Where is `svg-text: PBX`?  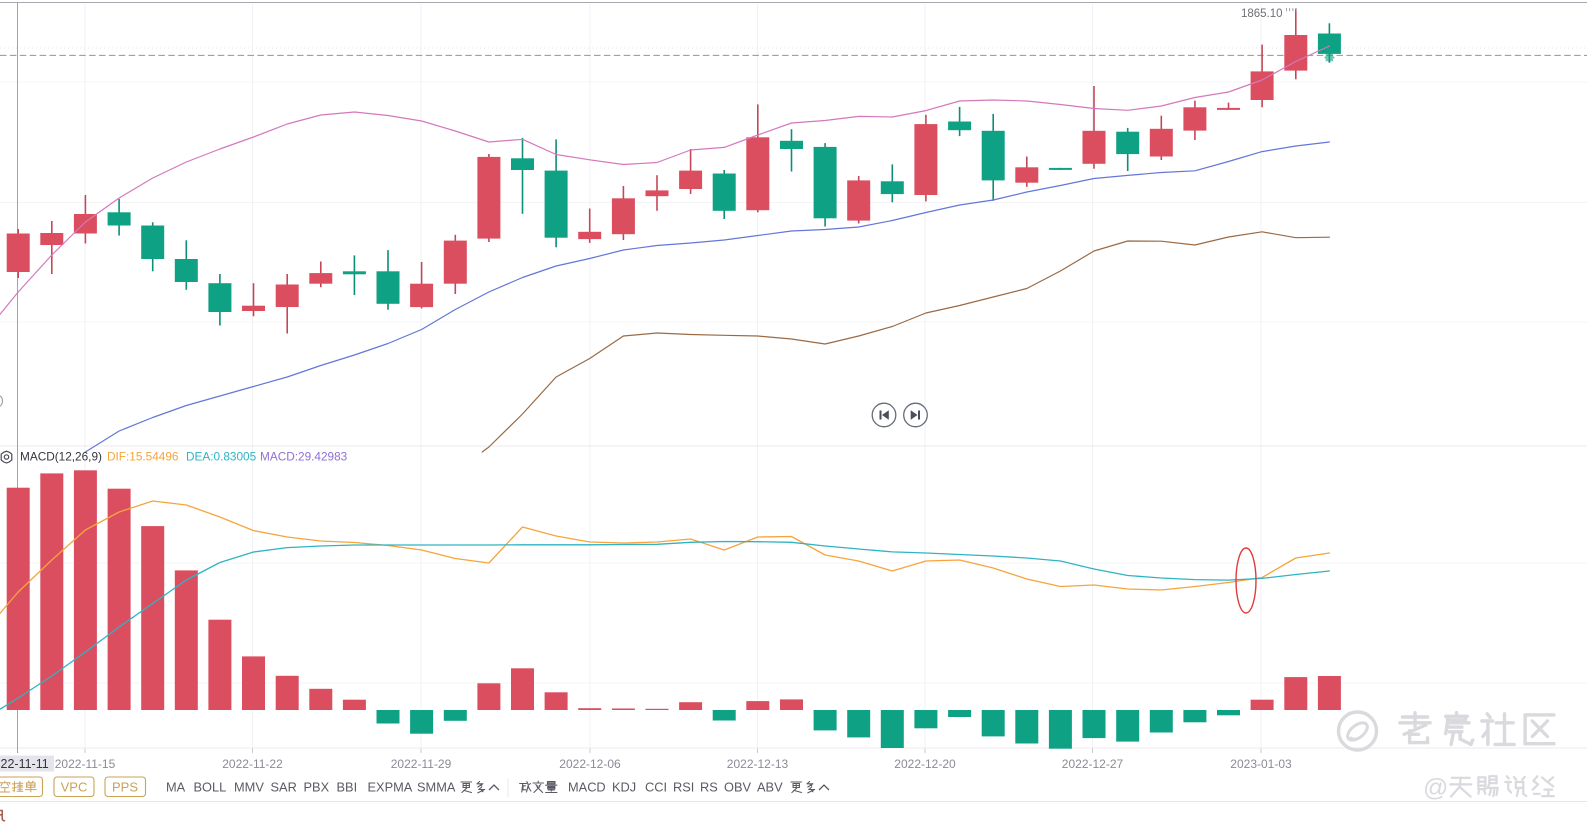 svg-text: PBX is located at coordinates (317, 787).